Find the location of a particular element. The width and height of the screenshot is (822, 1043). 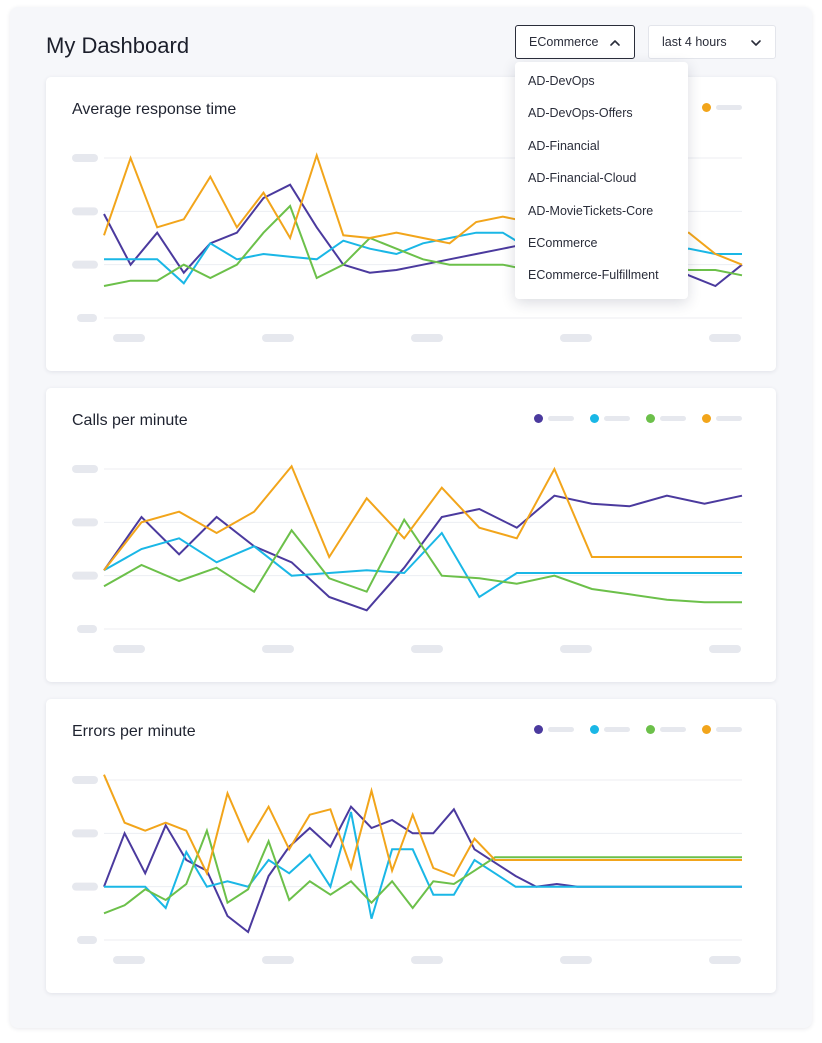

errors-per-minute-chart is located at coordinates (407, 869).